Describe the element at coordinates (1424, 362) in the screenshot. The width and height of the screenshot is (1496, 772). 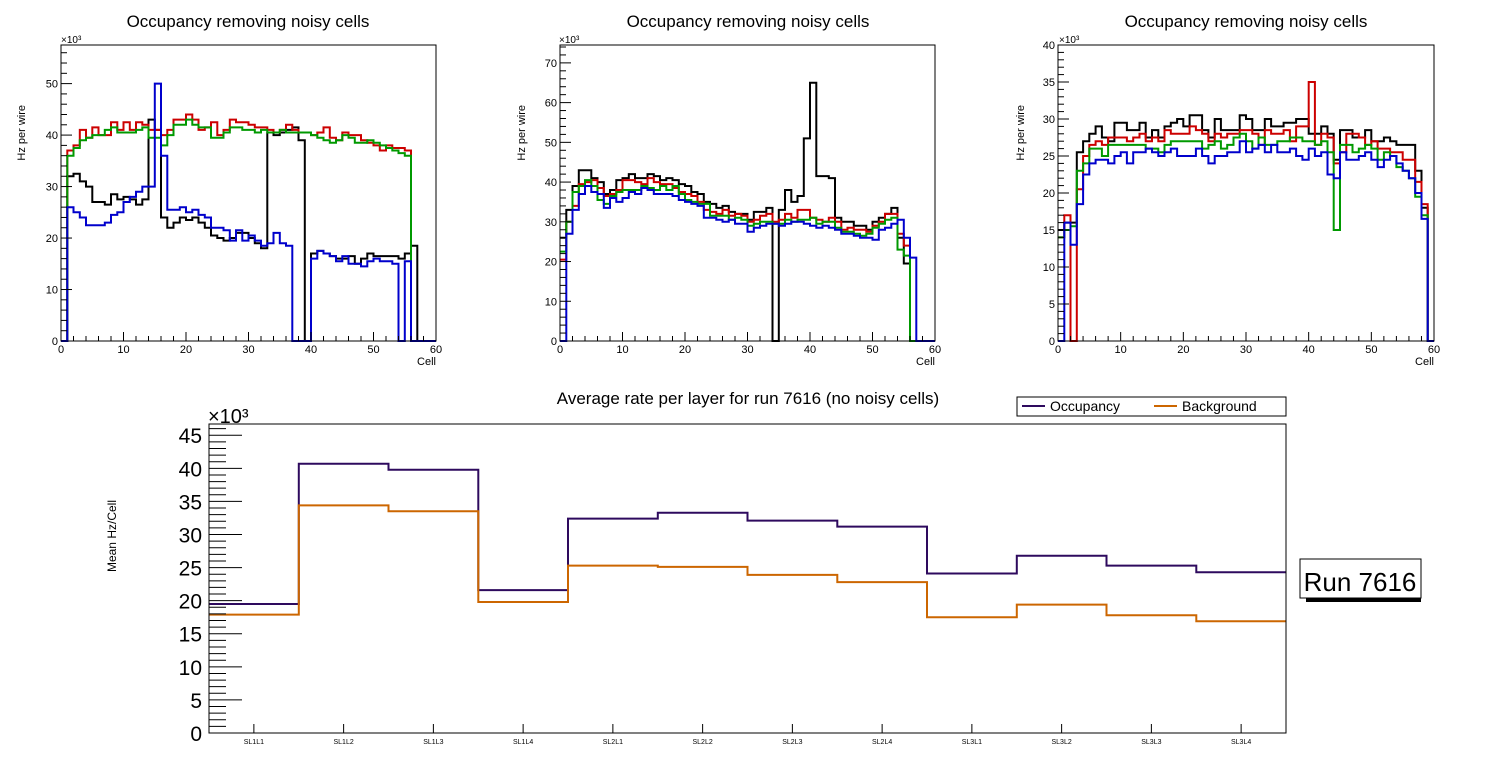
I see `panel-3-xlabel: Cell` at that location.